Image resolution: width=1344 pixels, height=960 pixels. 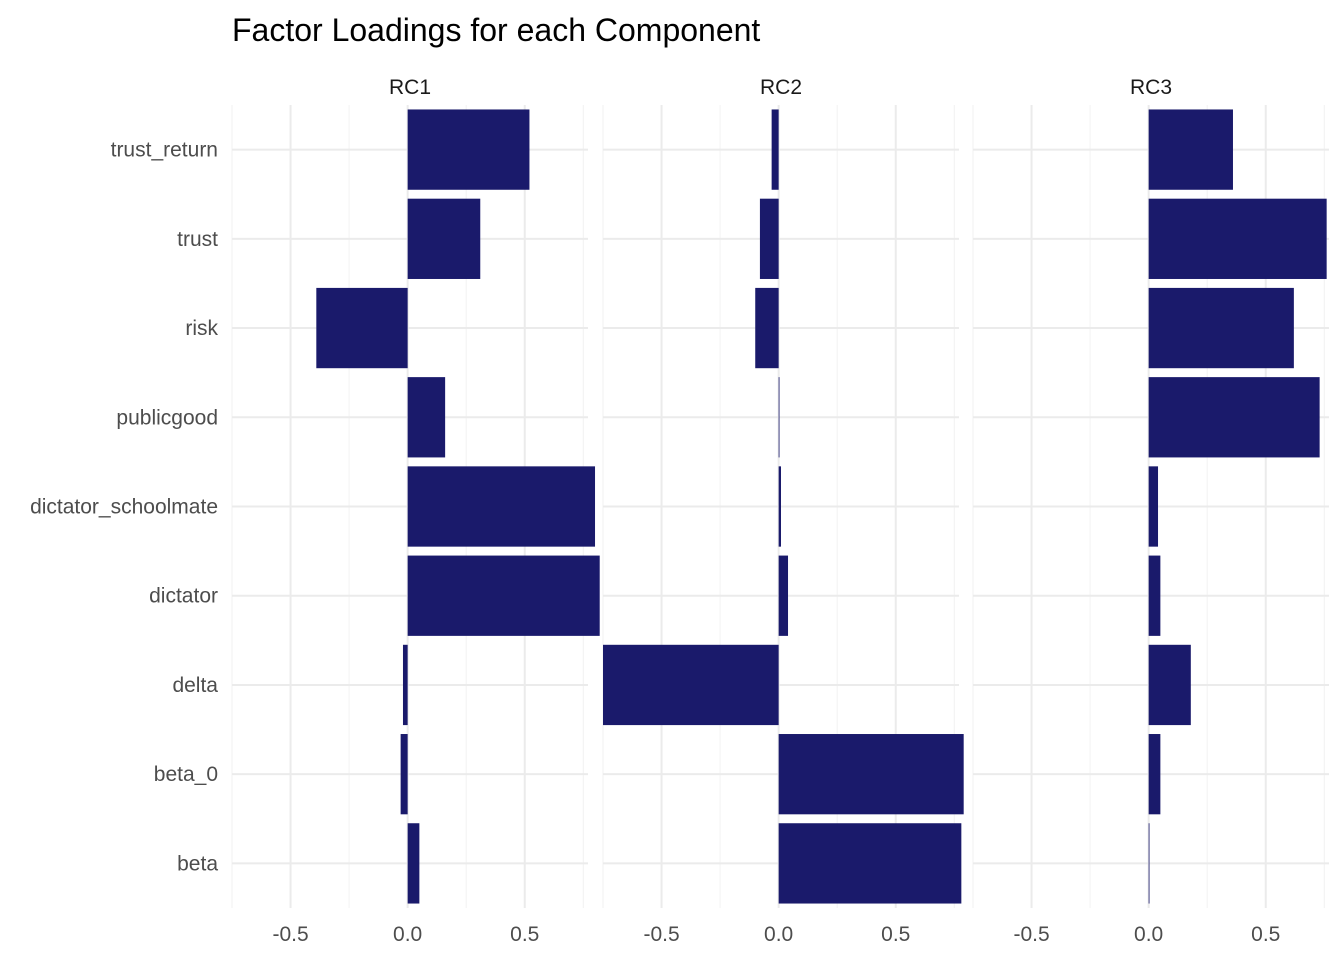 What do you see at coordinates (1149, 863) in the screenshot?
I see `bar-rc3-beta` at bounding box center [1149, 863].